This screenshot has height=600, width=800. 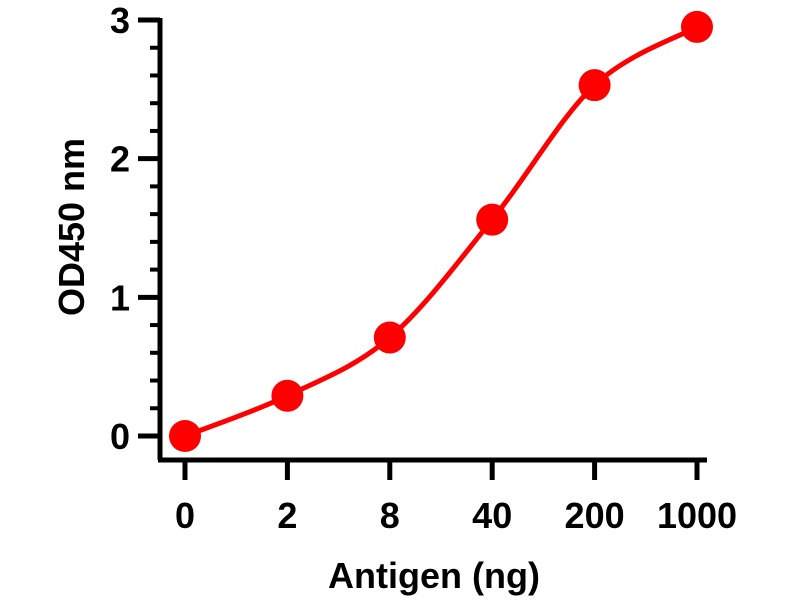 I want to click on y-tick-label: 0, so click(x=120, y=436).